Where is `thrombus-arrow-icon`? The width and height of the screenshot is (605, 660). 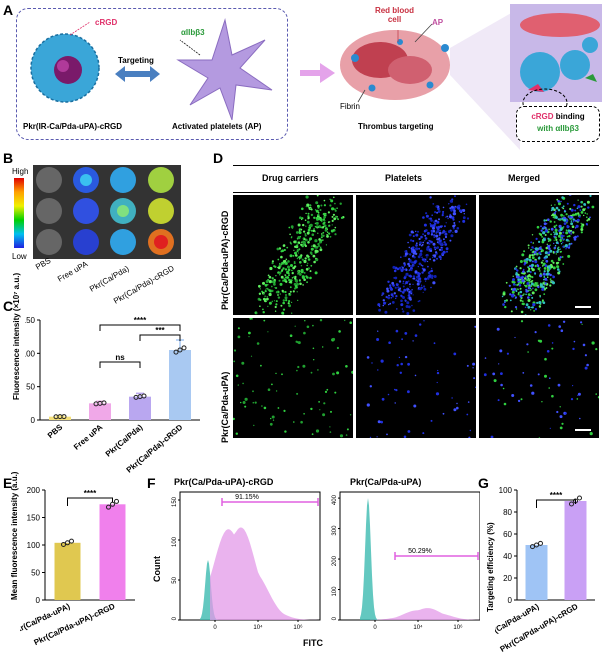 thrombus-arrow-icon is located at coordinates (317, 73).